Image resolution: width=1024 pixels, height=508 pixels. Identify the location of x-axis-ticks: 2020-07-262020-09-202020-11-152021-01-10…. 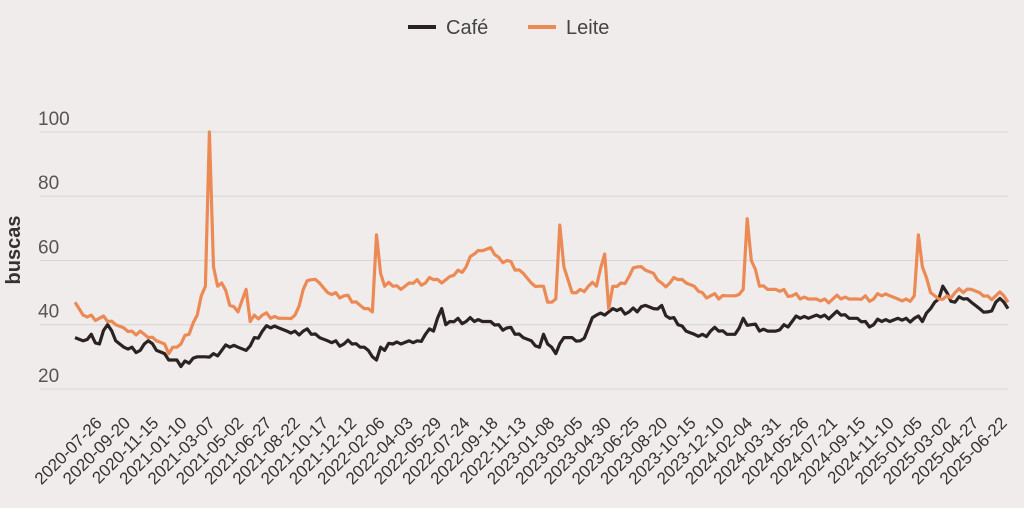
(521, 450).